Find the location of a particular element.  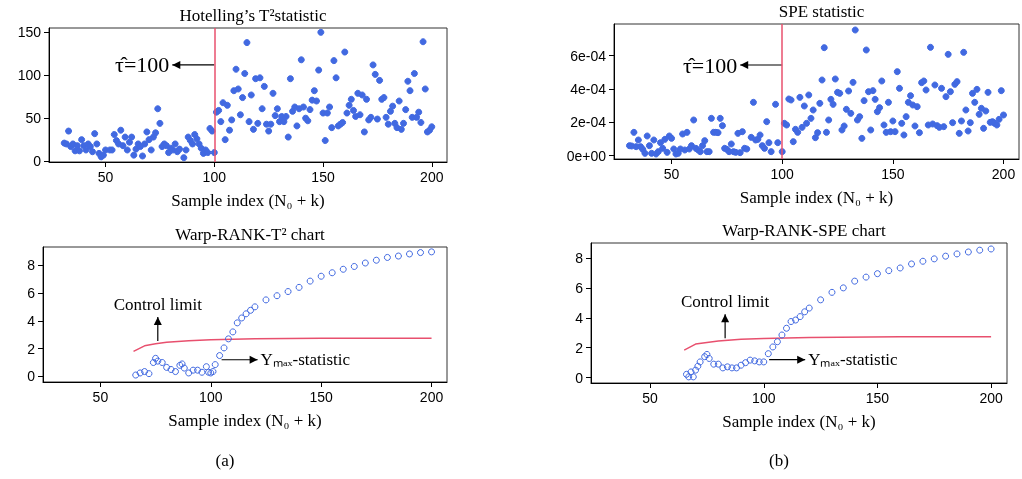

annotation: Control limit is located at coordinates (725, 302).